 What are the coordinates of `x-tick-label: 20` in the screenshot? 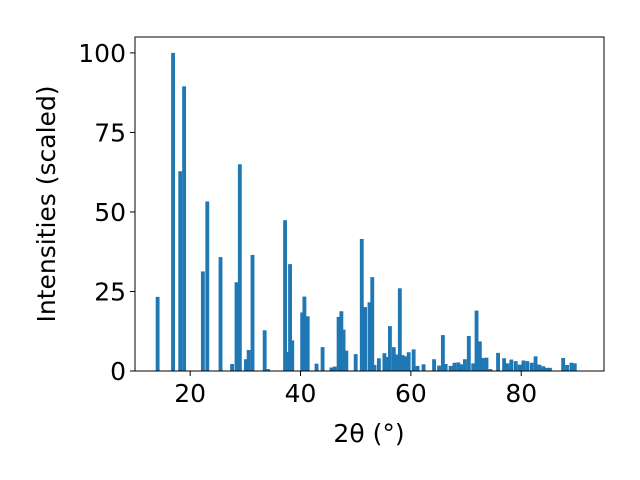 It's located at (190, 393).